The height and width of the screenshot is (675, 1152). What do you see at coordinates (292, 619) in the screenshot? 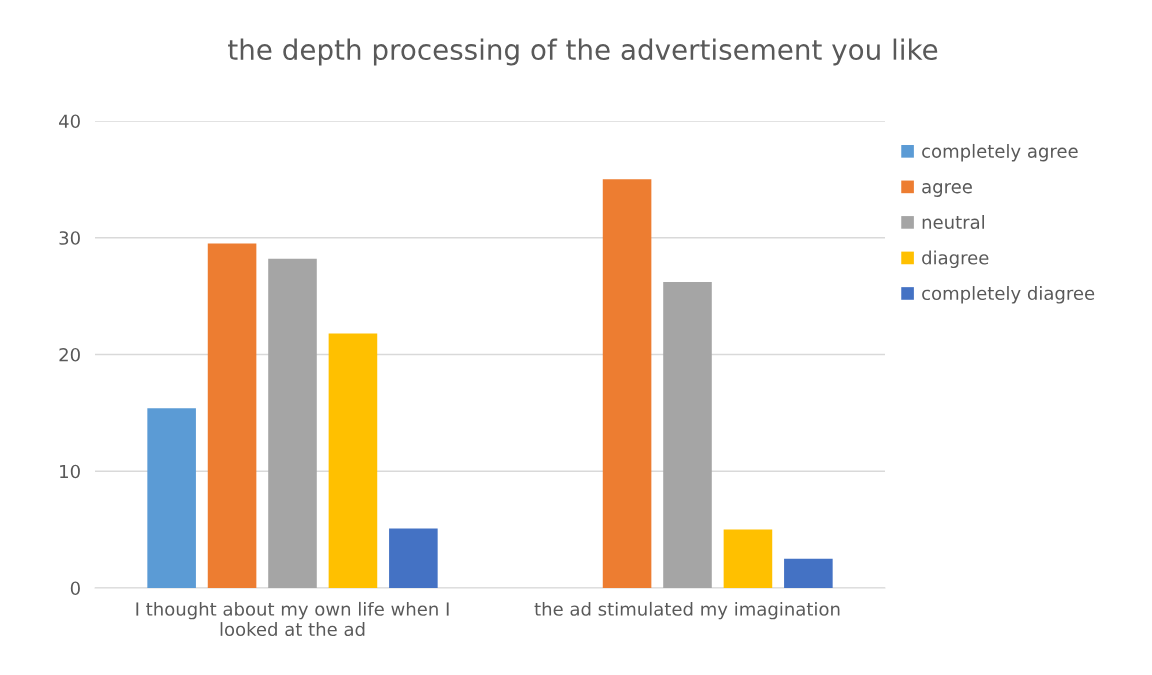
I see `x-tick-label: I thought about my own life when I looked at the ad` at bounding box center [292, 619].